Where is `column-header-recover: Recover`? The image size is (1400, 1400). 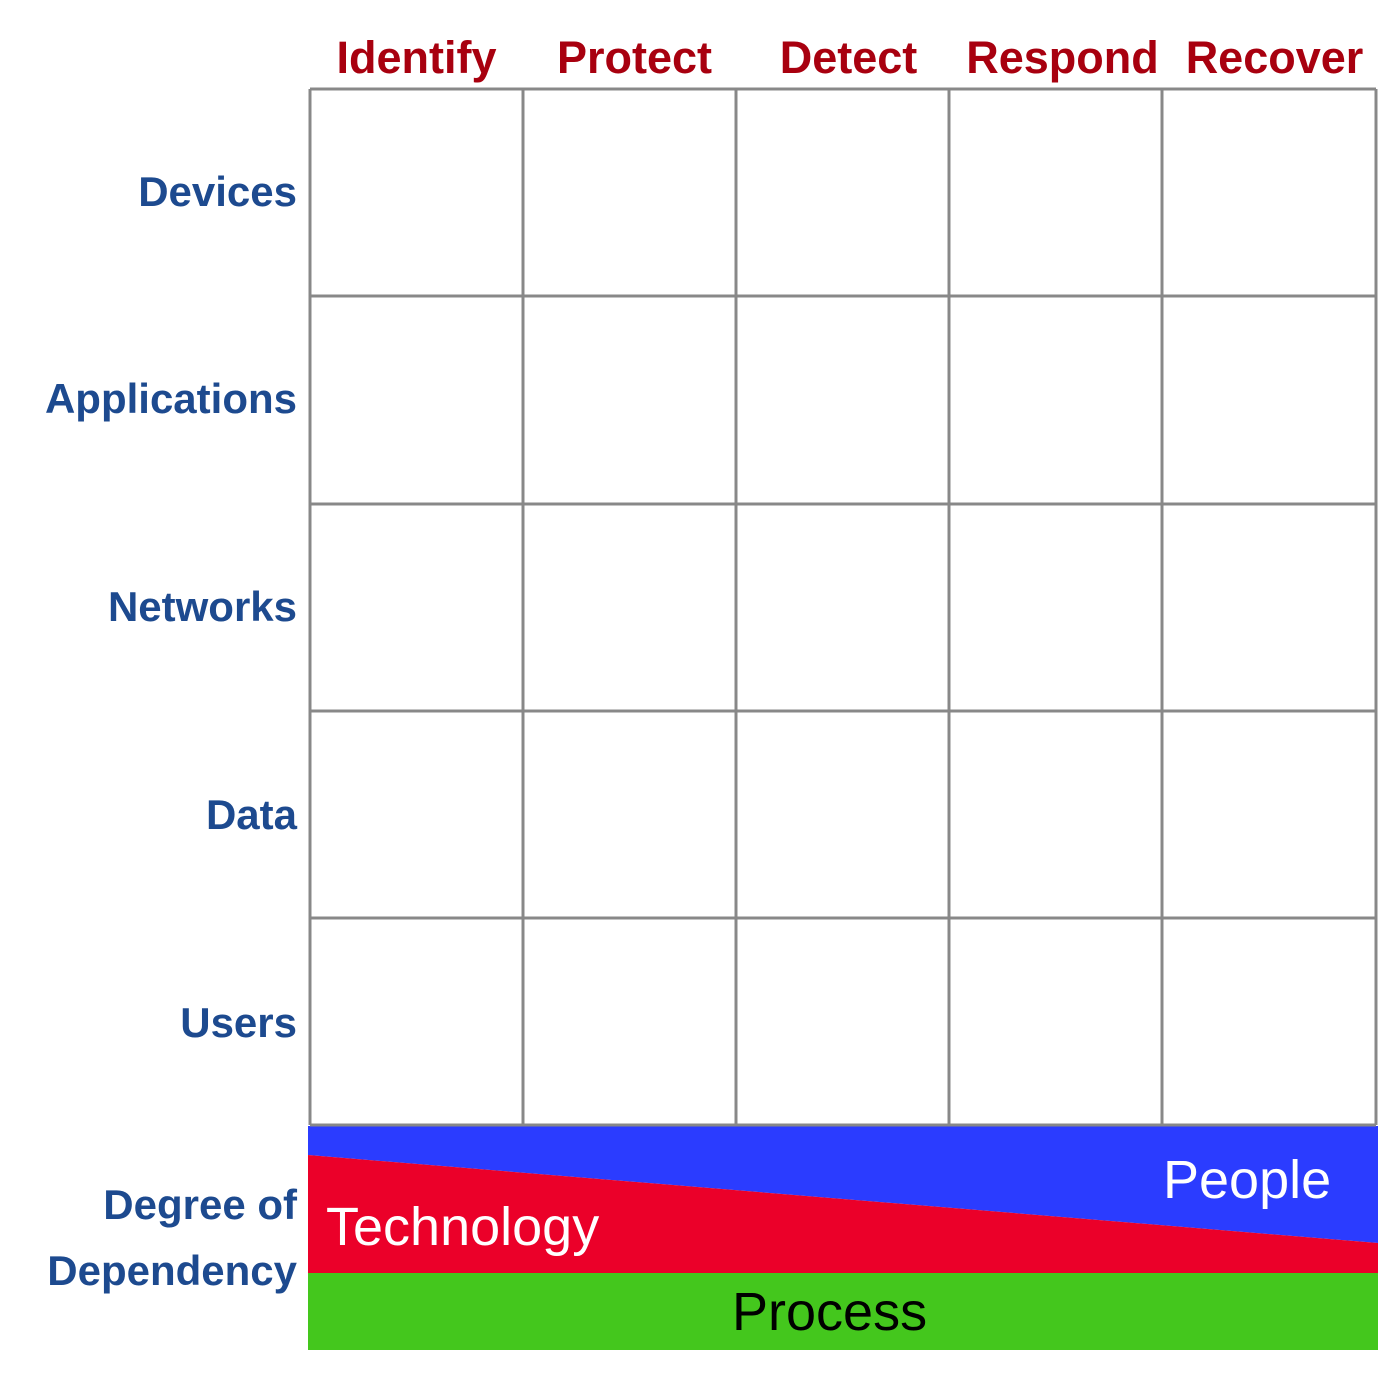
column-header-recover: Recover is located at coordinates (1274, 57).